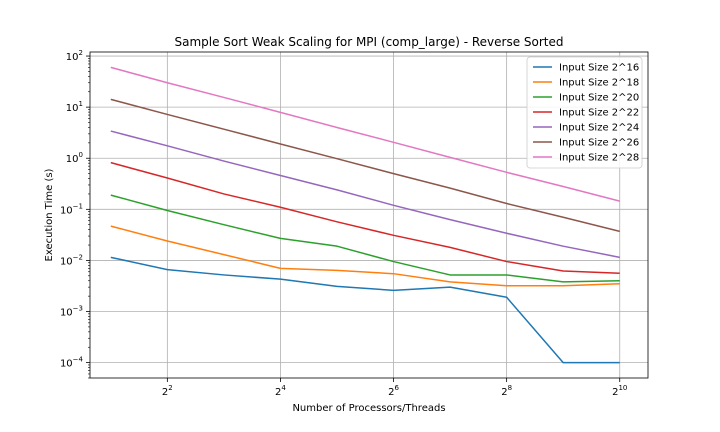 The image size is (720, 432). I want to click on x-tick-exponent: 8, so click(510, 388).